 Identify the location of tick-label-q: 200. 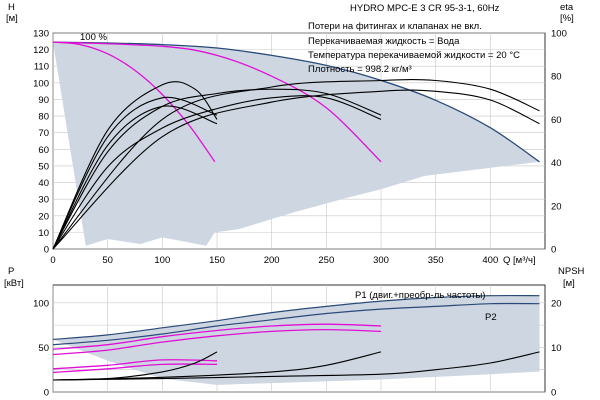
(272, 260).